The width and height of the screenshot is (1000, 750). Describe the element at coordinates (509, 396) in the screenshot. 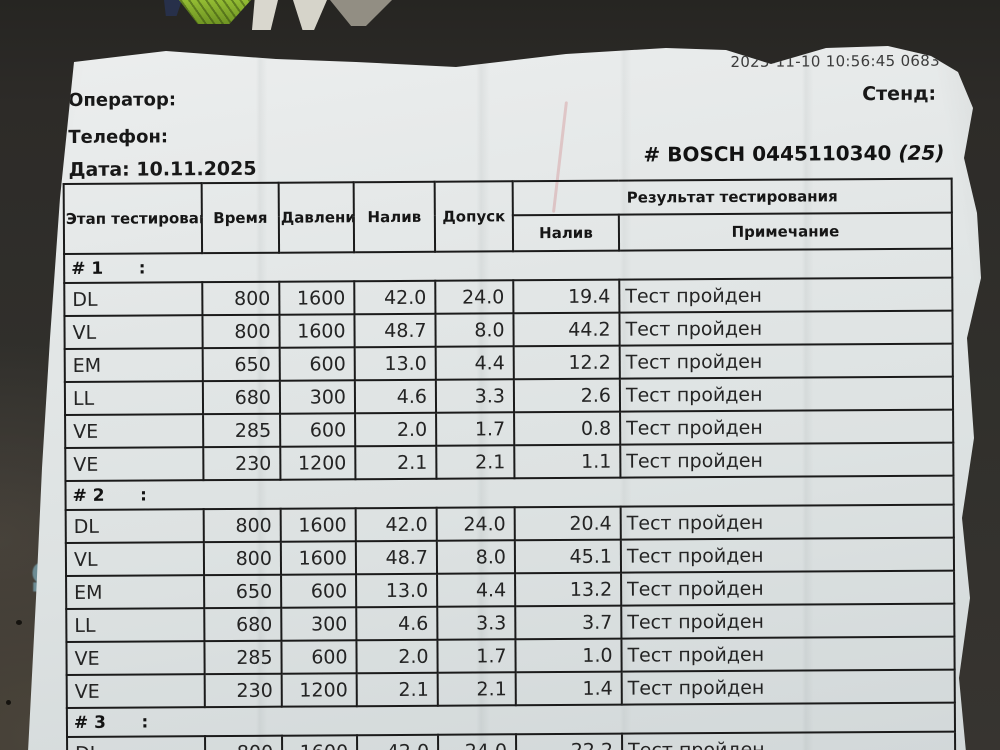

I see `table-row: LL 680 300 4.6 3.3 2.6 Тест пройден` at that location.